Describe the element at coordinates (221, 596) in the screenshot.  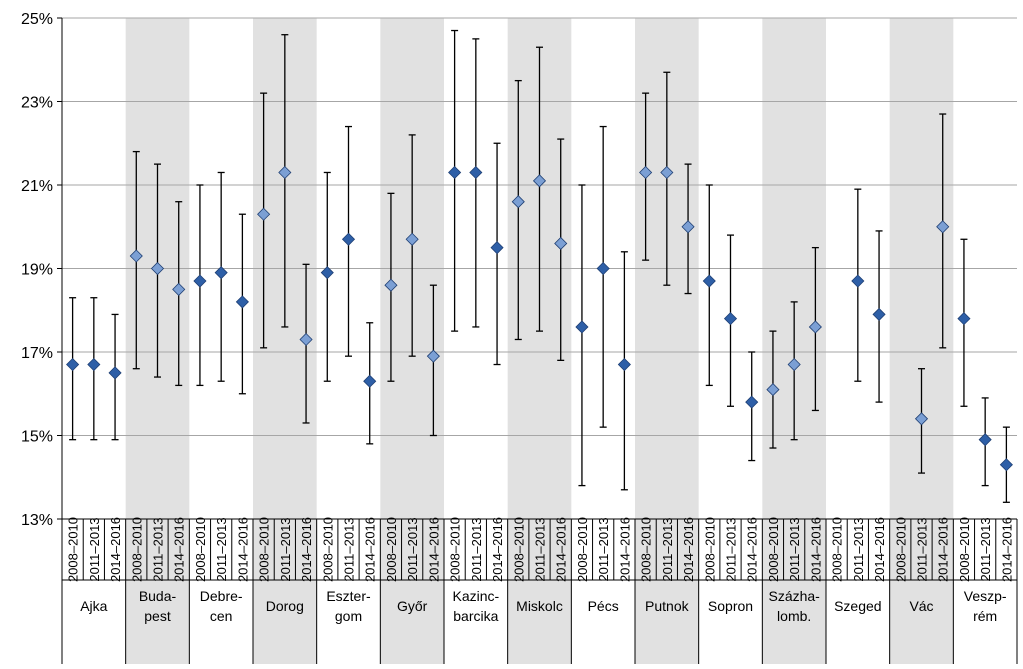
I see `group-label: Debre-` at that location.